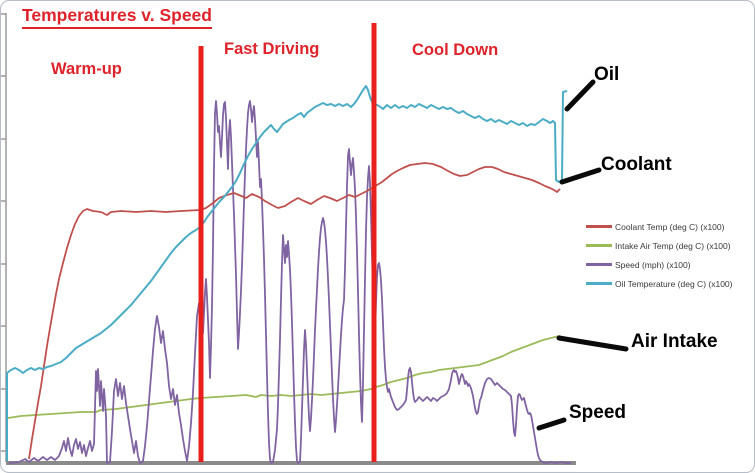  I want to click on legend-swatch-speed, so click(599, 264).